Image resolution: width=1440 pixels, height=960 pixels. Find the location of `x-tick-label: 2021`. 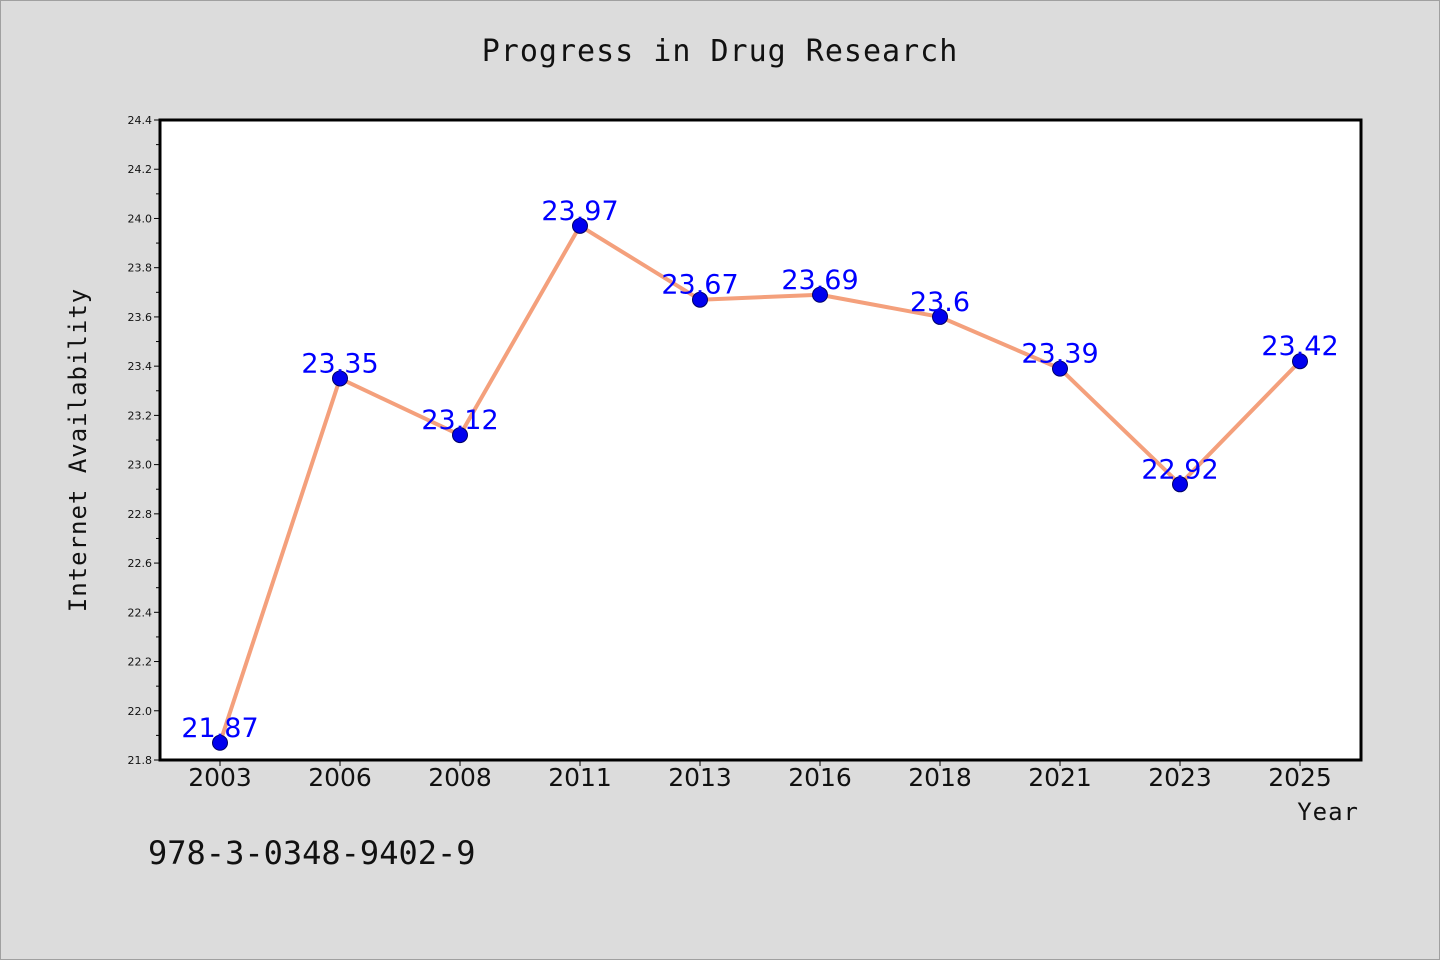

x-tick-label: 2021 is located at coordinates (1060, 777).